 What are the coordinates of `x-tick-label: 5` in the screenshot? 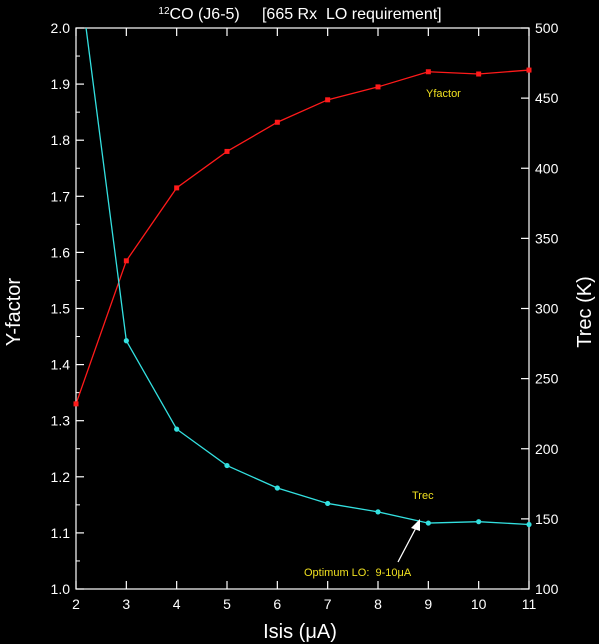 It's located at (227, 604).